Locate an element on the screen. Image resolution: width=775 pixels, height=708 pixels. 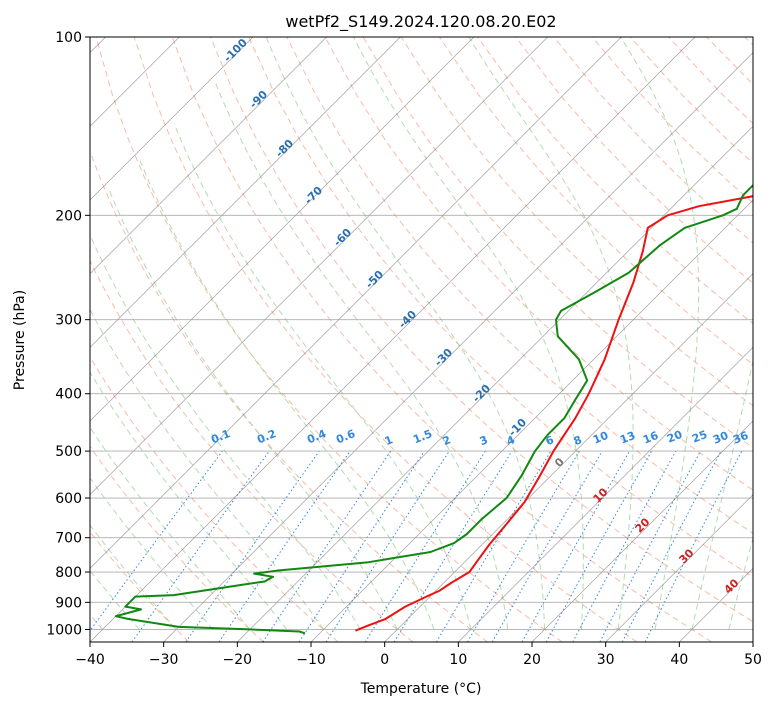
isotherm-label: 30 is located at coordinates (687, 556).